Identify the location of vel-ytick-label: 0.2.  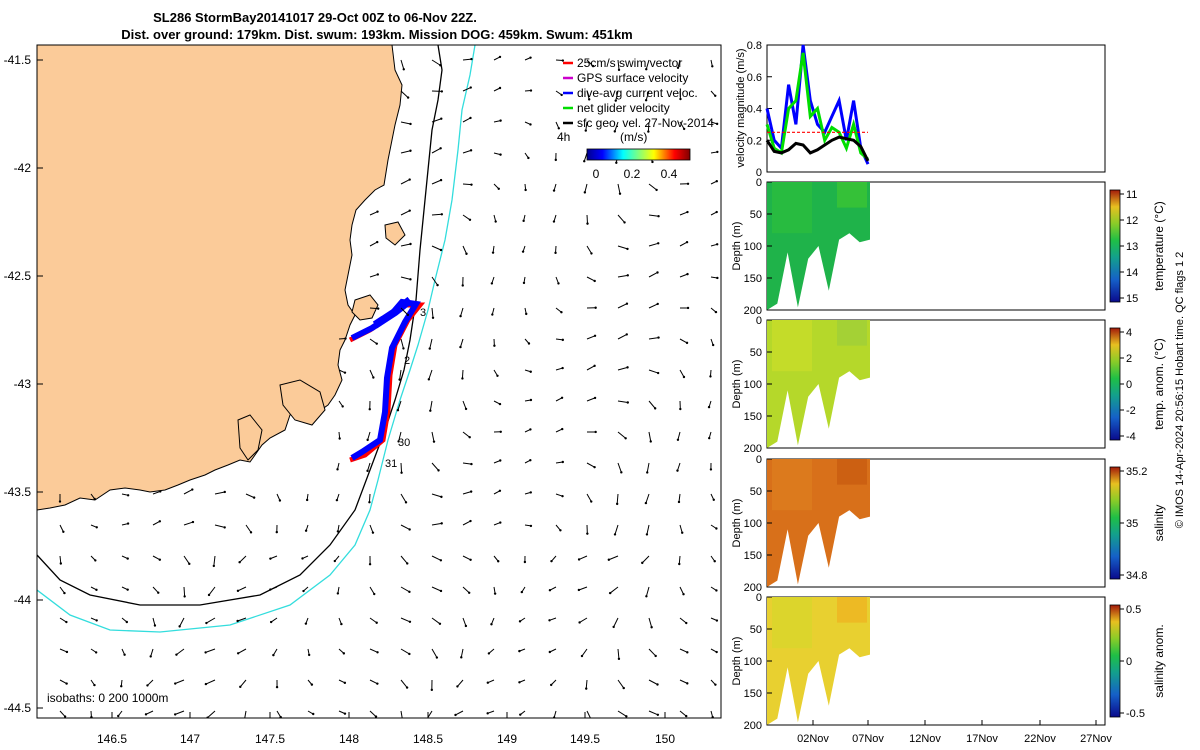
(754, 141).